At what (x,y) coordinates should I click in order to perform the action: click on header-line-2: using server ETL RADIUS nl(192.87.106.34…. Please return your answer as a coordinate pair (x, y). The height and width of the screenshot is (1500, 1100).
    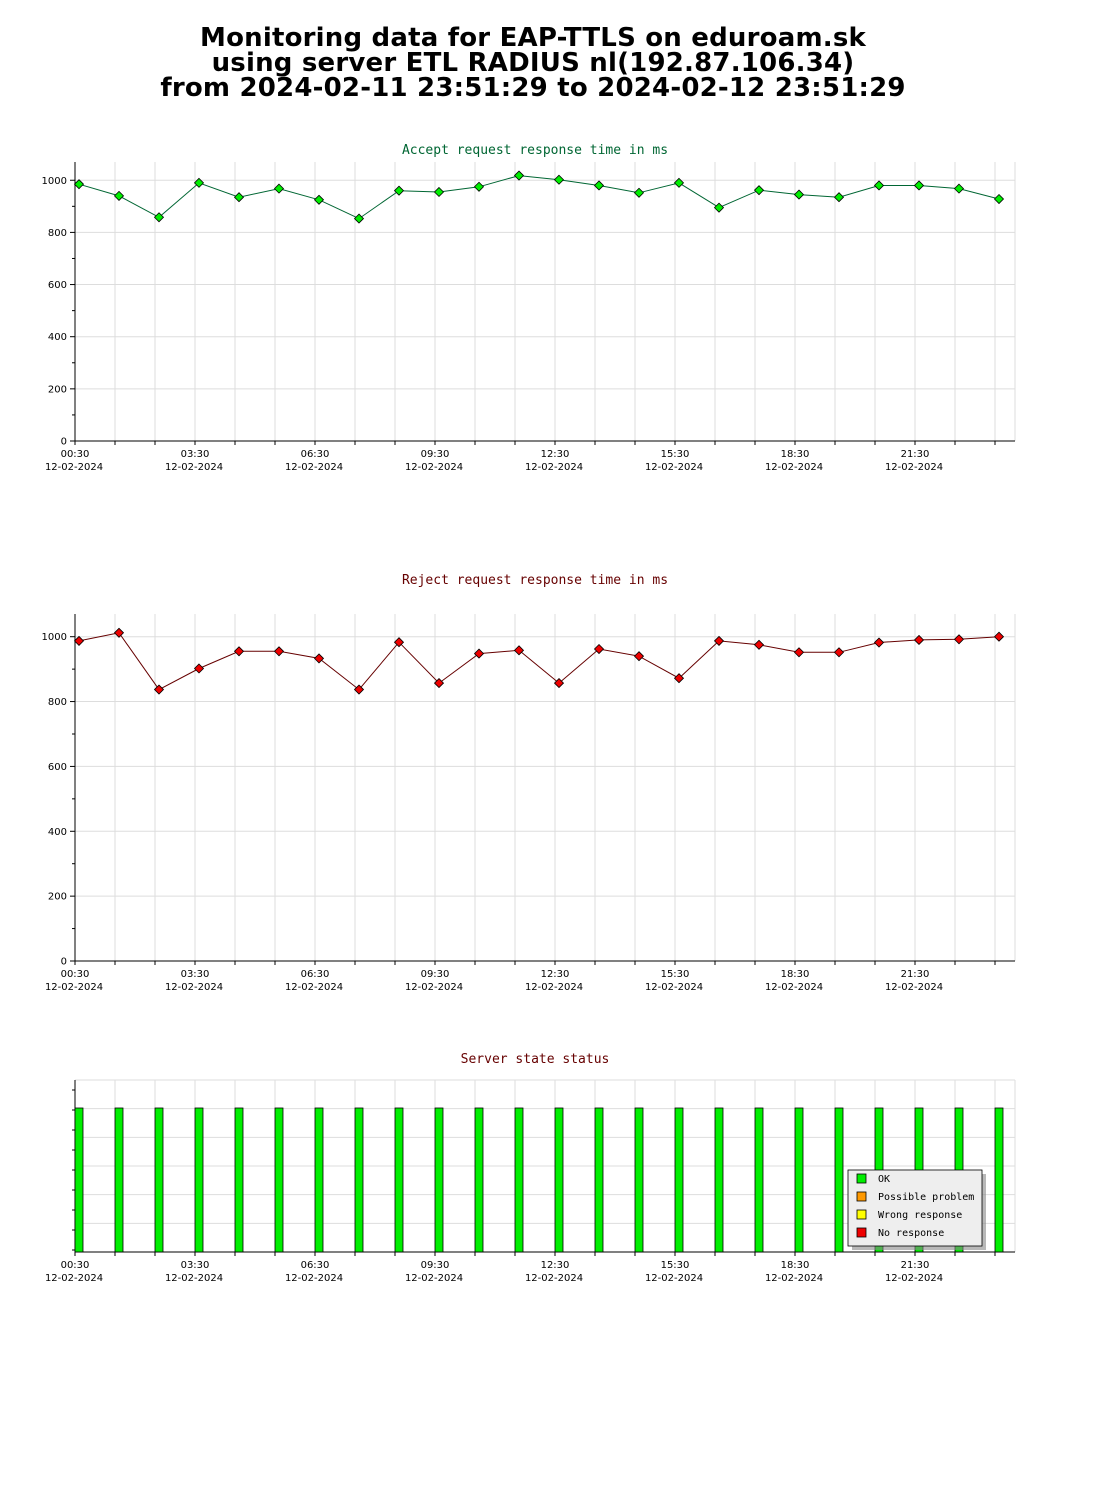
    Looking at the image, I should click on (533, 63).